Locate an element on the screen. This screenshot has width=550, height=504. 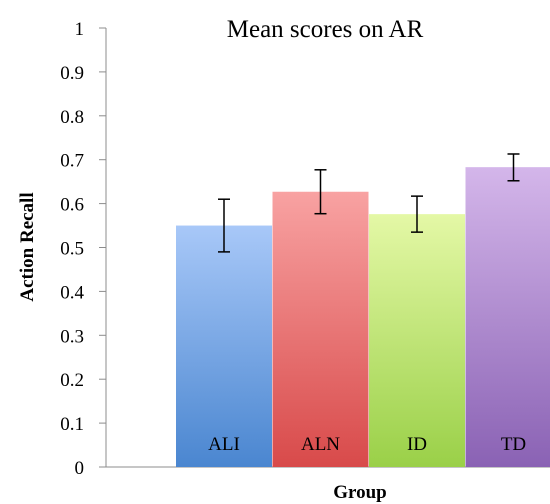
bar-td is located at coordinates (507, 317).